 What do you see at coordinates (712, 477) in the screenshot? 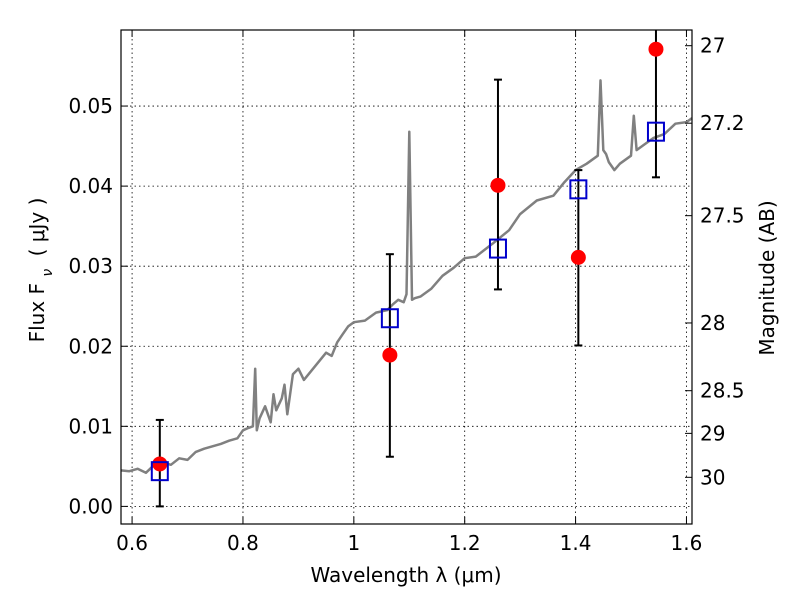
I see `y2-tick-label: 30` at bounding box center [712, 477].